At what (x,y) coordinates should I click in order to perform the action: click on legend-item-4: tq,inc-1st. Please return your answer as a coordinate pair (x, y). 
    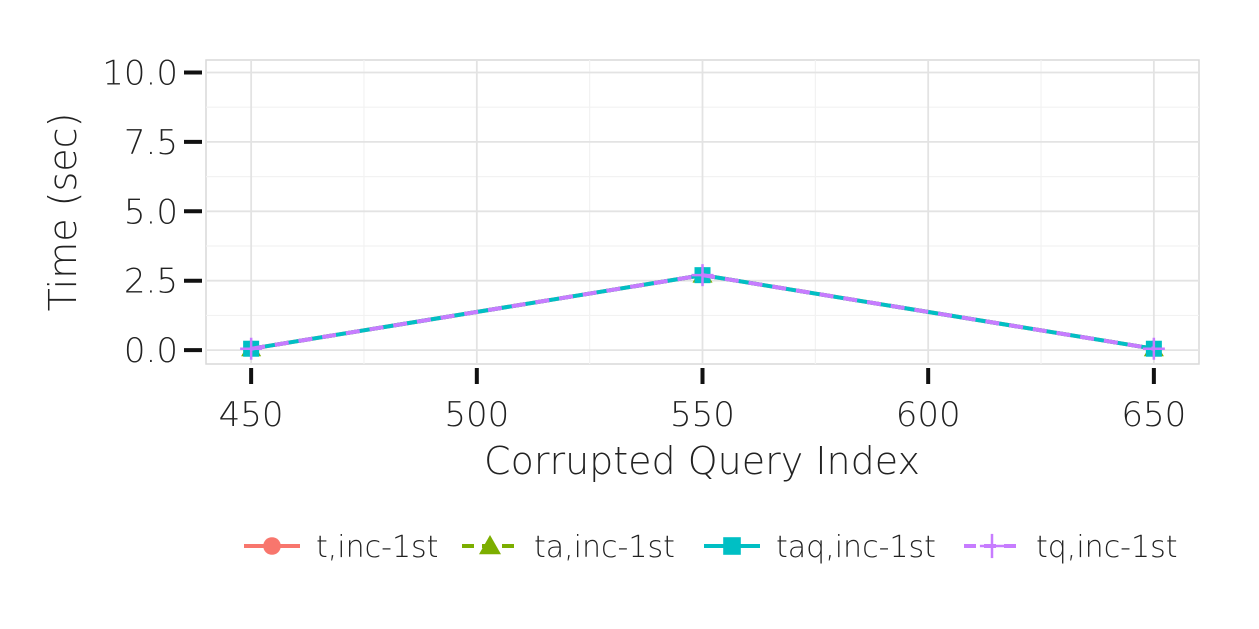
    Looking at the image, I should click on (1071, 547).